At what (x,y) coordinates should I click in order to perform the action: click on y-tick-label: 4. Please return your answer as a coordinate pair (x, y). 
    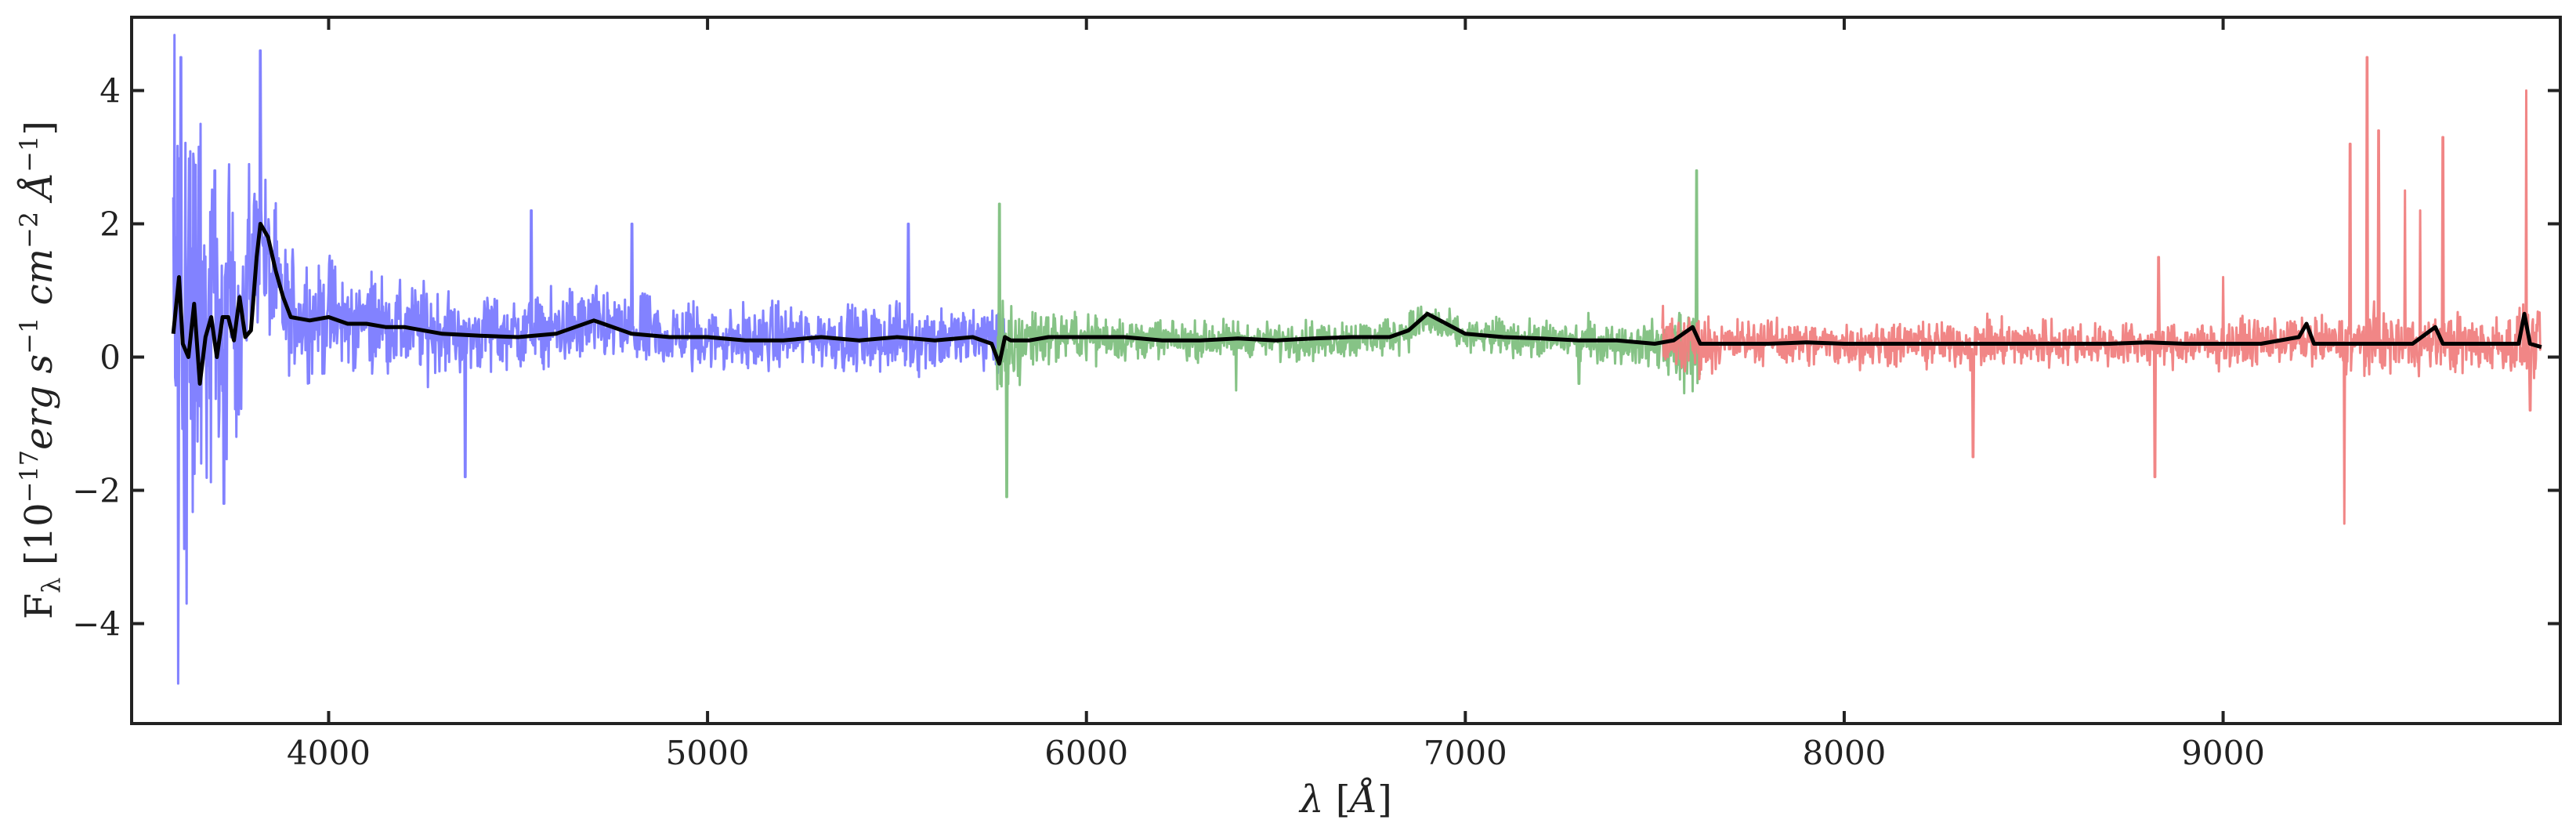
    Looking at the image, I should click on (110, 91).